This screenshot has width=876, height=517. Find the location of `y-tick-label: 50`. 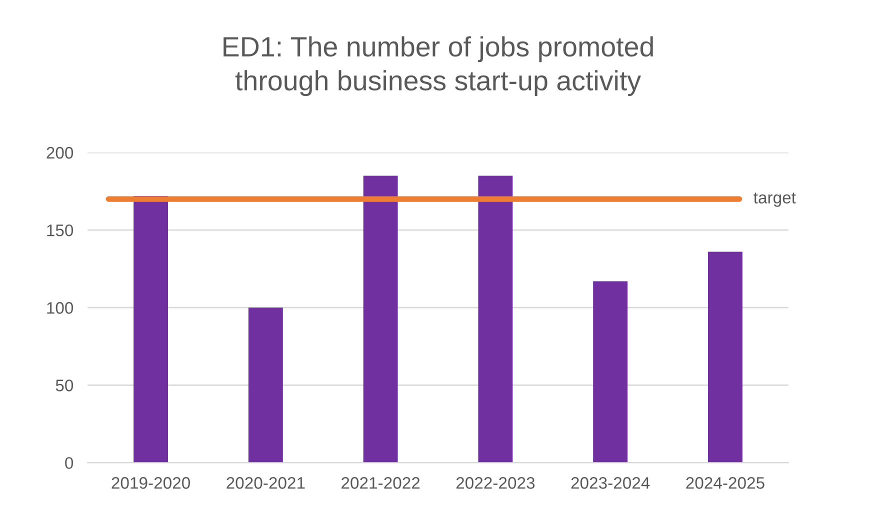

y-tick-label: 50 is located at coordinates (65, 386).